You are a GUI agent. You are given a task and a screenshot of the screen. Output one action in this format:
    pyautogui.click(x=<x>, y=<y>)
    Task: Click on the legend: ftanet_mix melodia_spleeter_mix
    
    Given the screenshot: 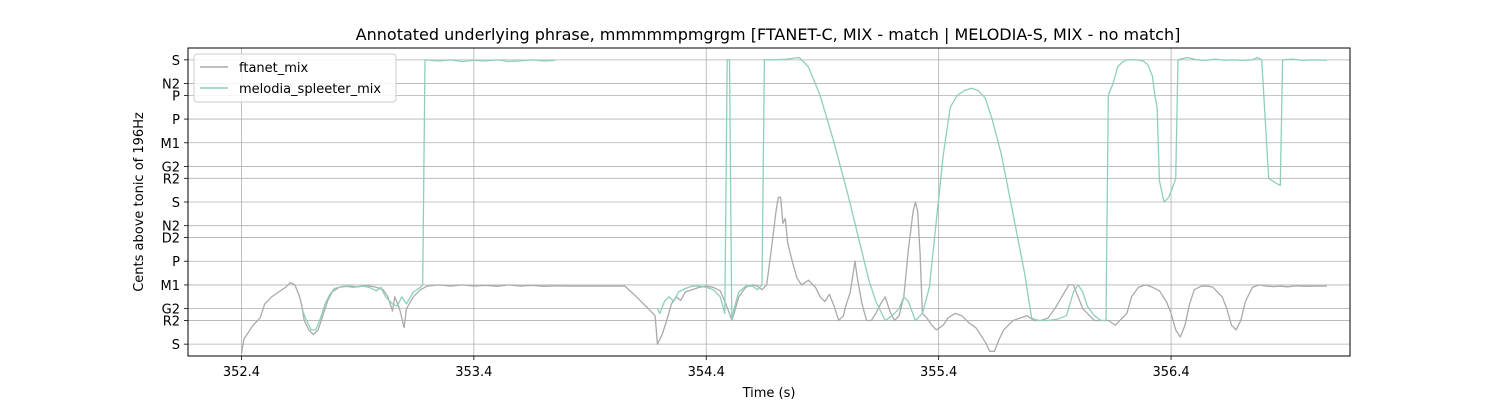 What is the action you would take?
    pyautogui.click(x=295, y=78)
    